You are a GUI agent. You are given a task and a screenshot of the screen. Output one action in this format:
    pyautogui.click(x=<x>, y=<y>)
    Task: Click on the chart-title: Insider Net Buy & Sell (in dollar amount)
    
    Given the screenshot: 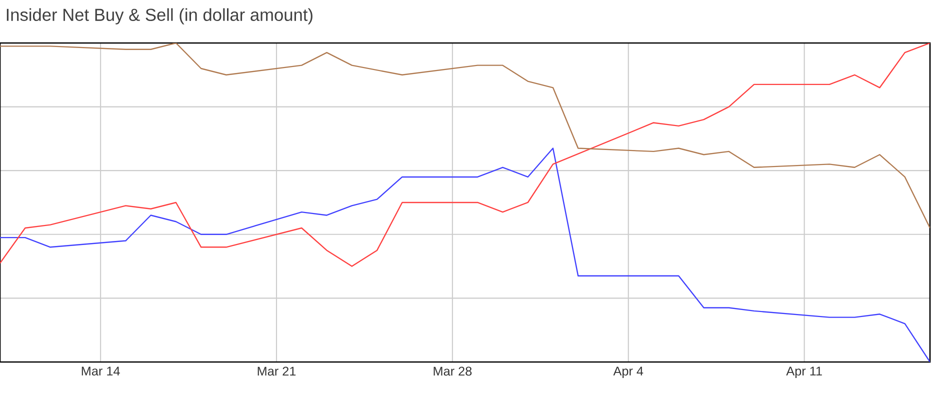 What is the action you would take?
    pyautogui.click(x=159, y=16)
    